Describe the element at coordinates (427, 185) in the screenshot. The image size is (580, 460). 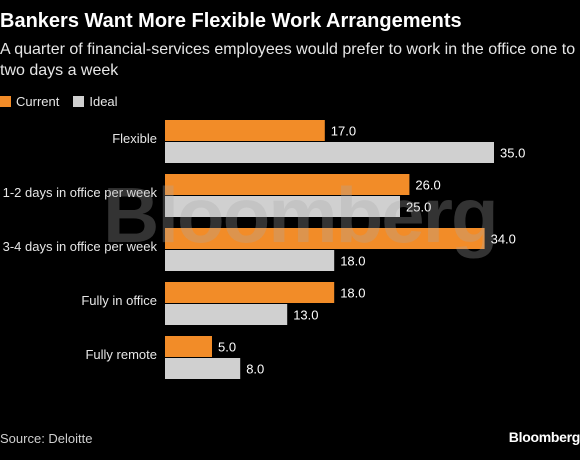
I see `value-label-current-1-2-days-in-office-per-week: 26.0` at that location.